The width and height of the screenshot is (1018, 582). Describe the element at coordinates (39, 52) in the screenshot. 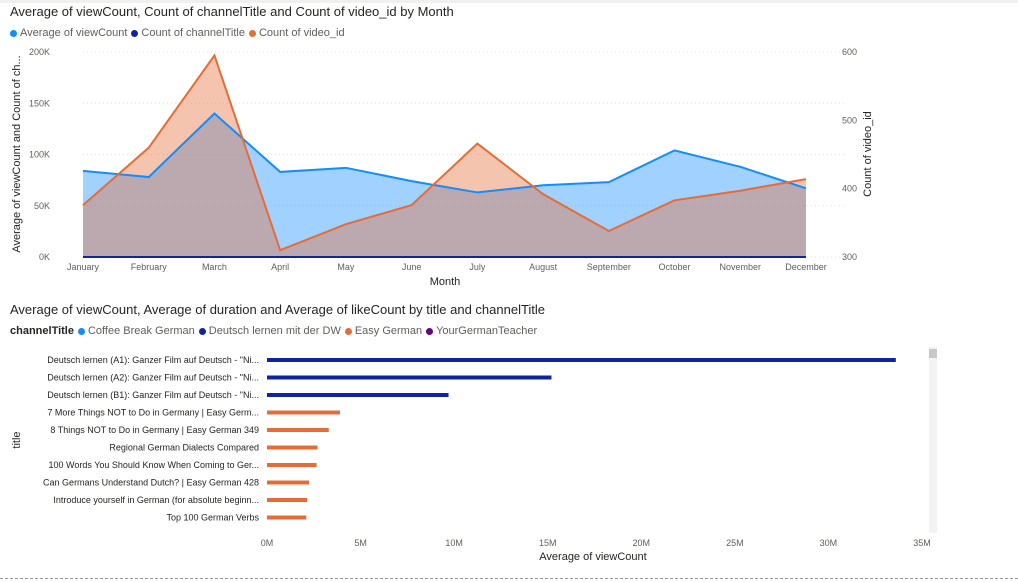

I see `y-tick-label: 200K` at that location.